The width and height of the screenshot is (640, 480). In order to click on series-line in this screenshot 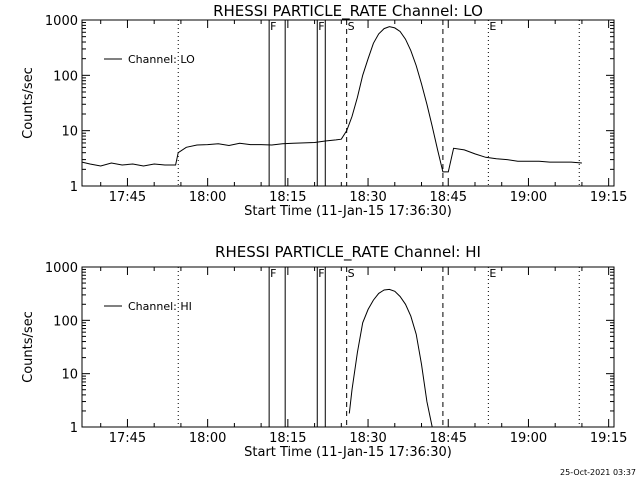, I will do `click(390, 358)`.